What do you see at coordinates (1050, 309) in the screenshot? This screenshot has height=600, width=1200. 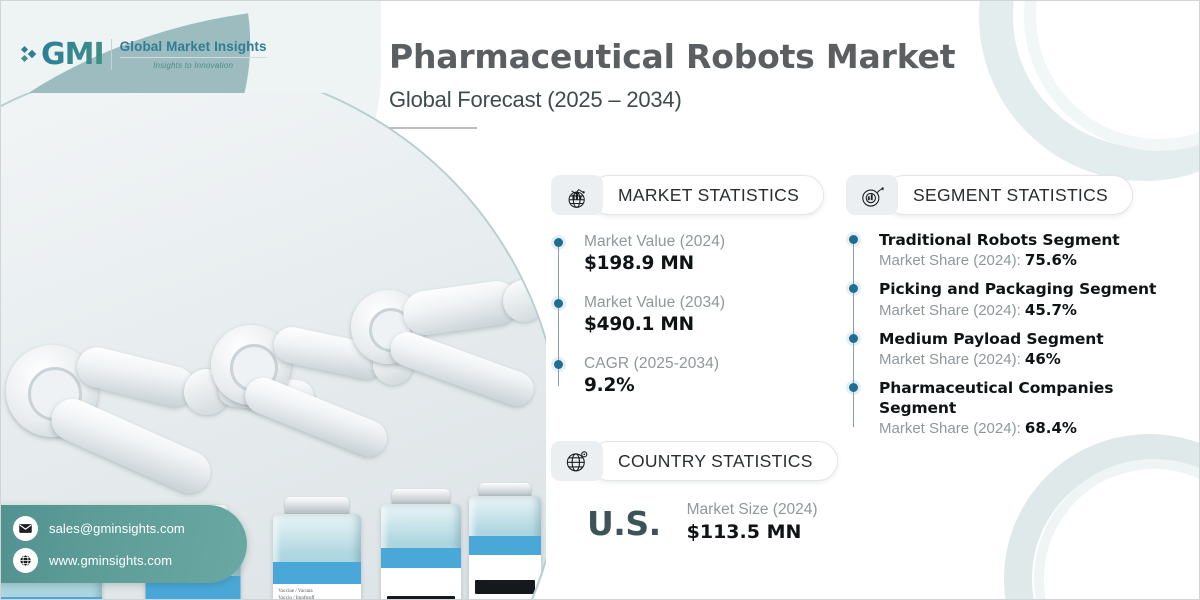 I see `segment-share-value: 45.7%` at bounding box center [1050, 309].